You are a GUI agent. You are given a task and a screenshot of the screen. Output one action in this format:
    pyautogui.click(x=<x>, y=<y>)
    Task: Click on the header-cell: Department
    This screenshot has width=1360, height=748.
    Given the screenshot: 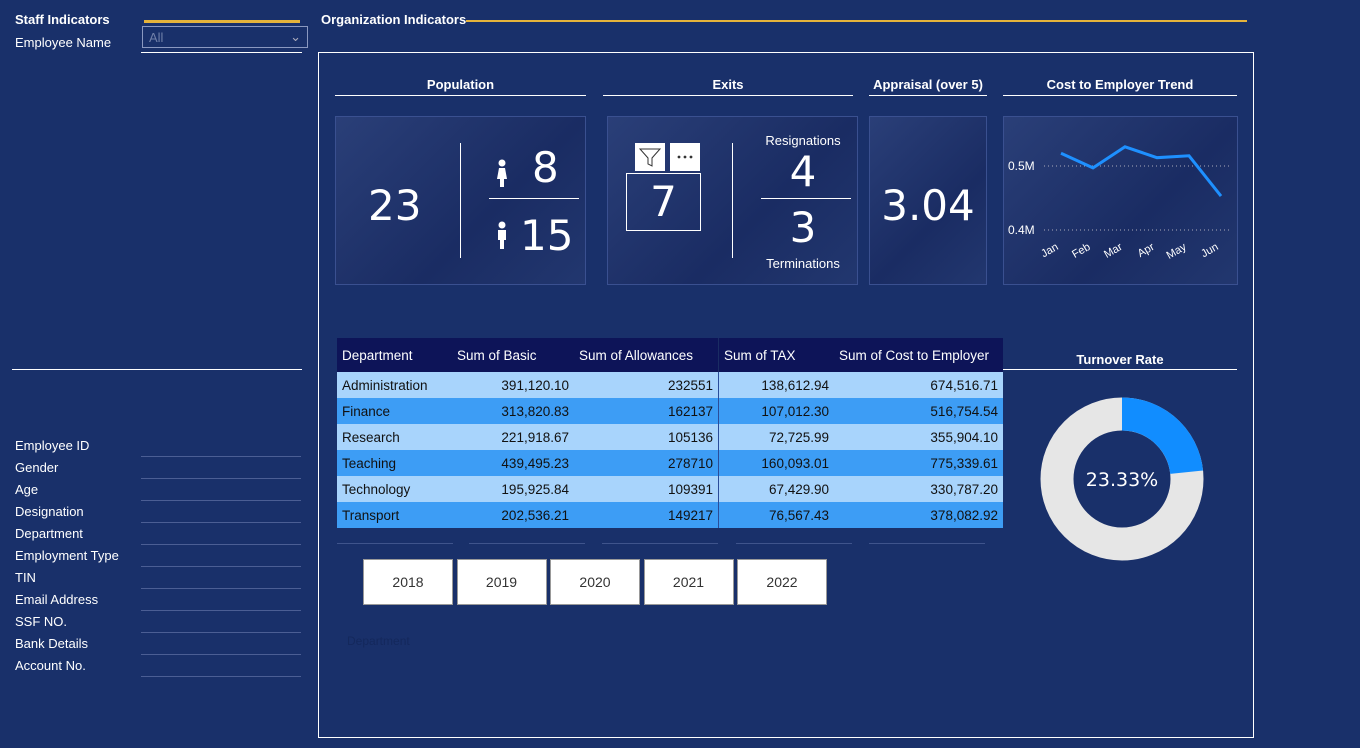 What is the action you would take?
    pyautogui.click(x=377, y=355)
    